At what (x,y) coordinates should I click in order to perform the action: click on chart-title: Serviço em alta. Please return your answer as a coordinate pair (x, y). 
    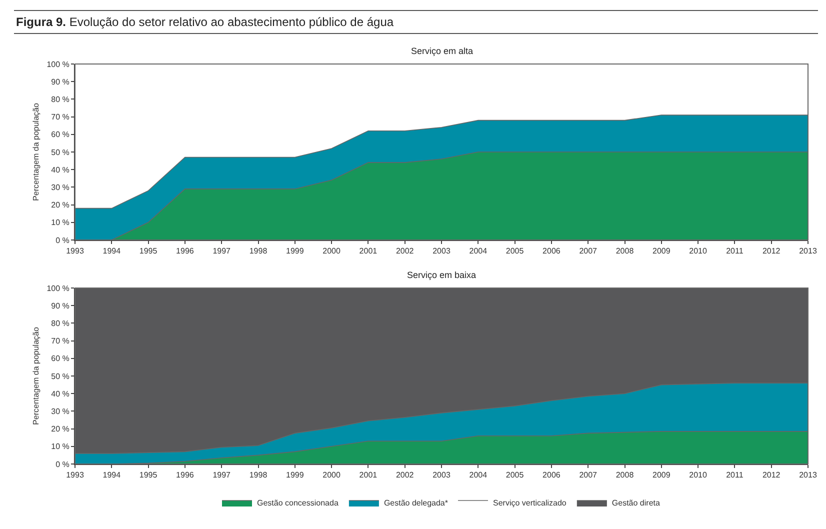
    Looking at the image, I should click on (442, 51).